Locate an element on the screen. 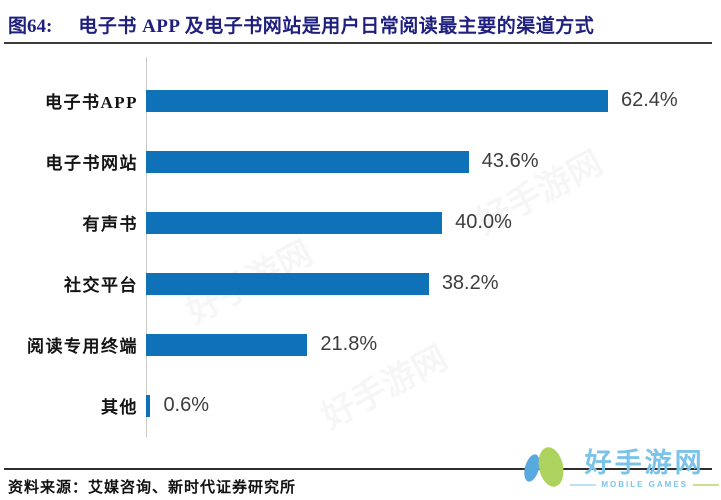  category-label: 社交平台 is located at coordinates (101, 285).